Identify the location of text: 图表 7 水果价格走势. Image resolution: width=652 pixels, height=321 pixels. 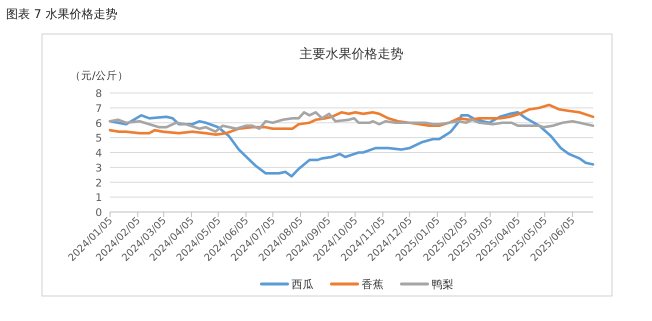
(62, 14).